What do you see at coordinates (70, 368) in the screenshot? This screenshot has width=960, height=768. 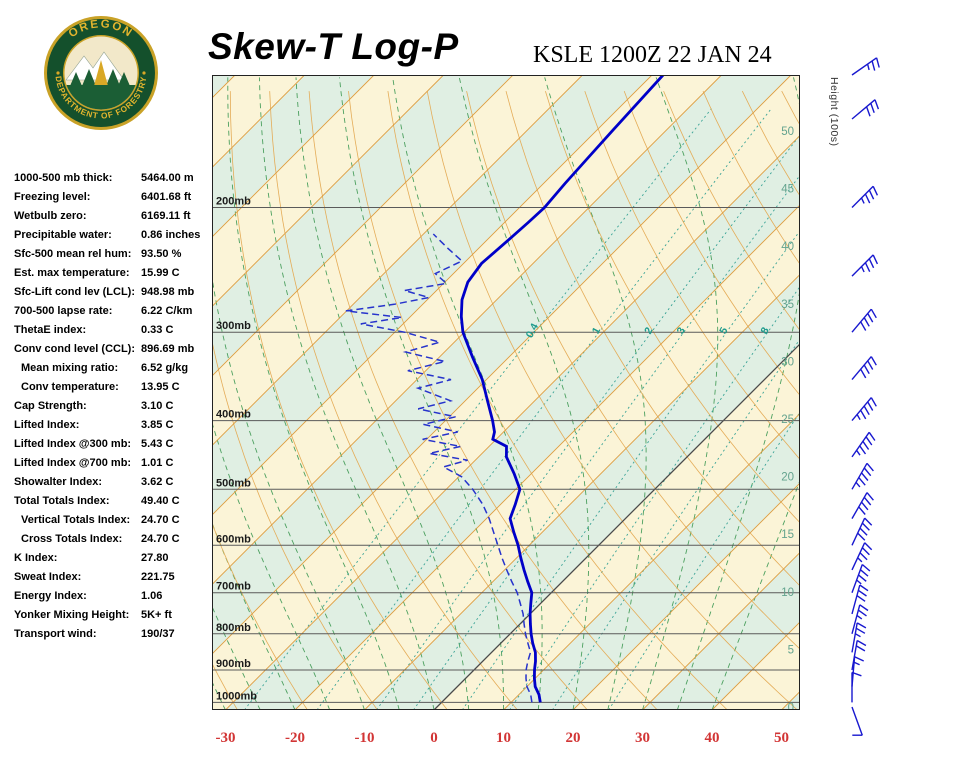 I see `stat-label: Mean mixing ratio:` at bounding box center [70, 368].